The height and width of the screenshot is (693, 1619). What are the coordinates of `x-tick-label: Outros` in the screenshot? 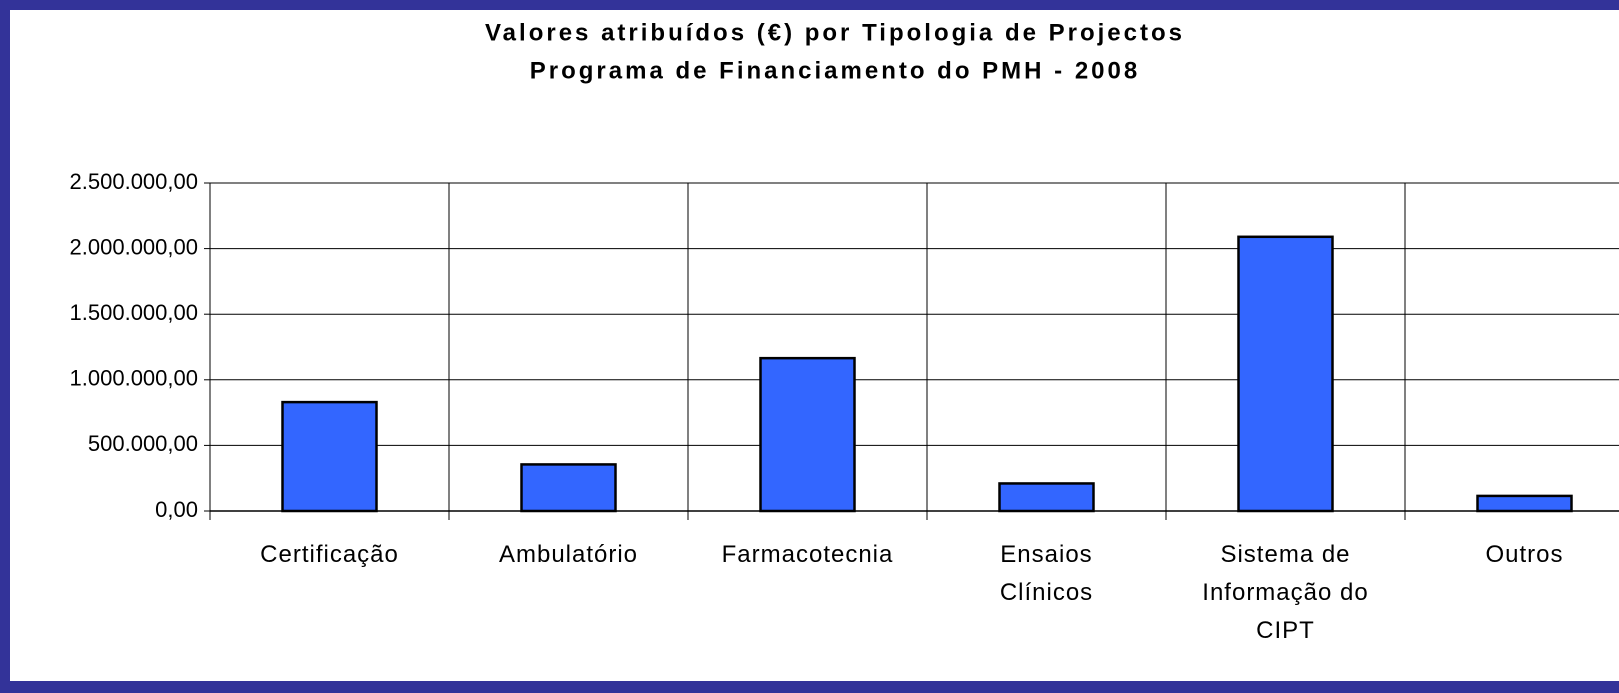 It's located at (1524, 554).